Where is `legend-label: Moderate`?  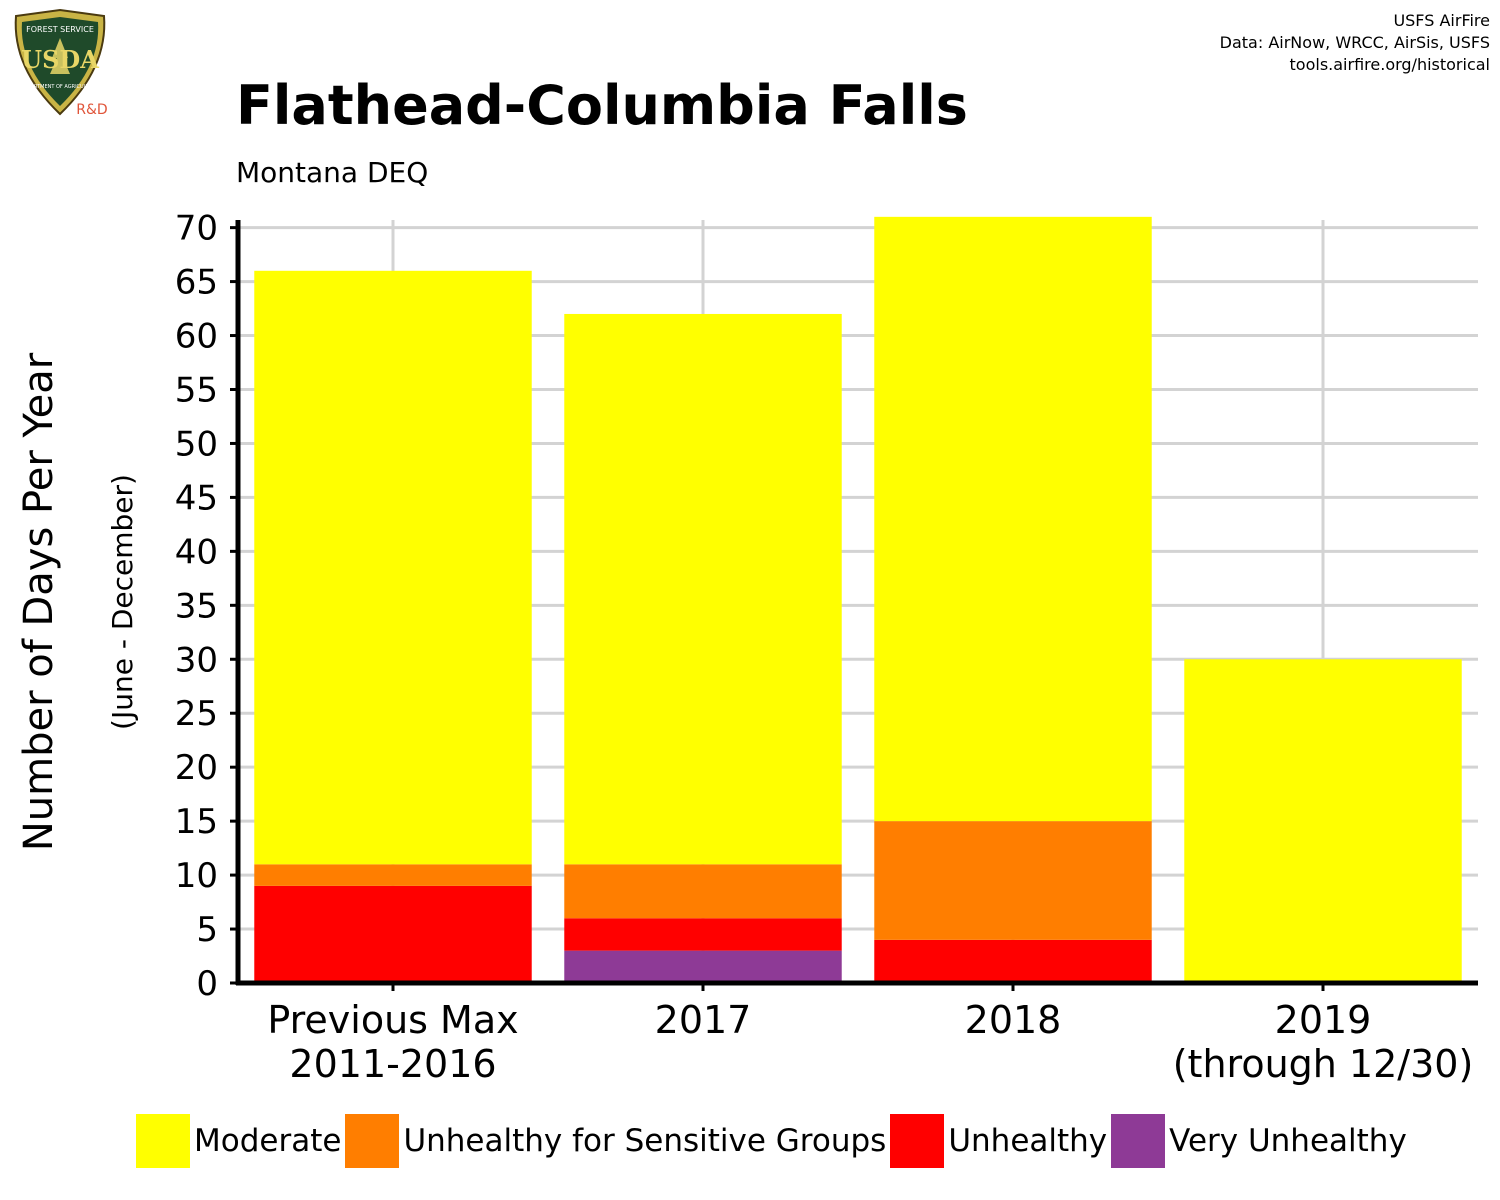 legend-label: Moderate is located at coordinates (268, 1140).